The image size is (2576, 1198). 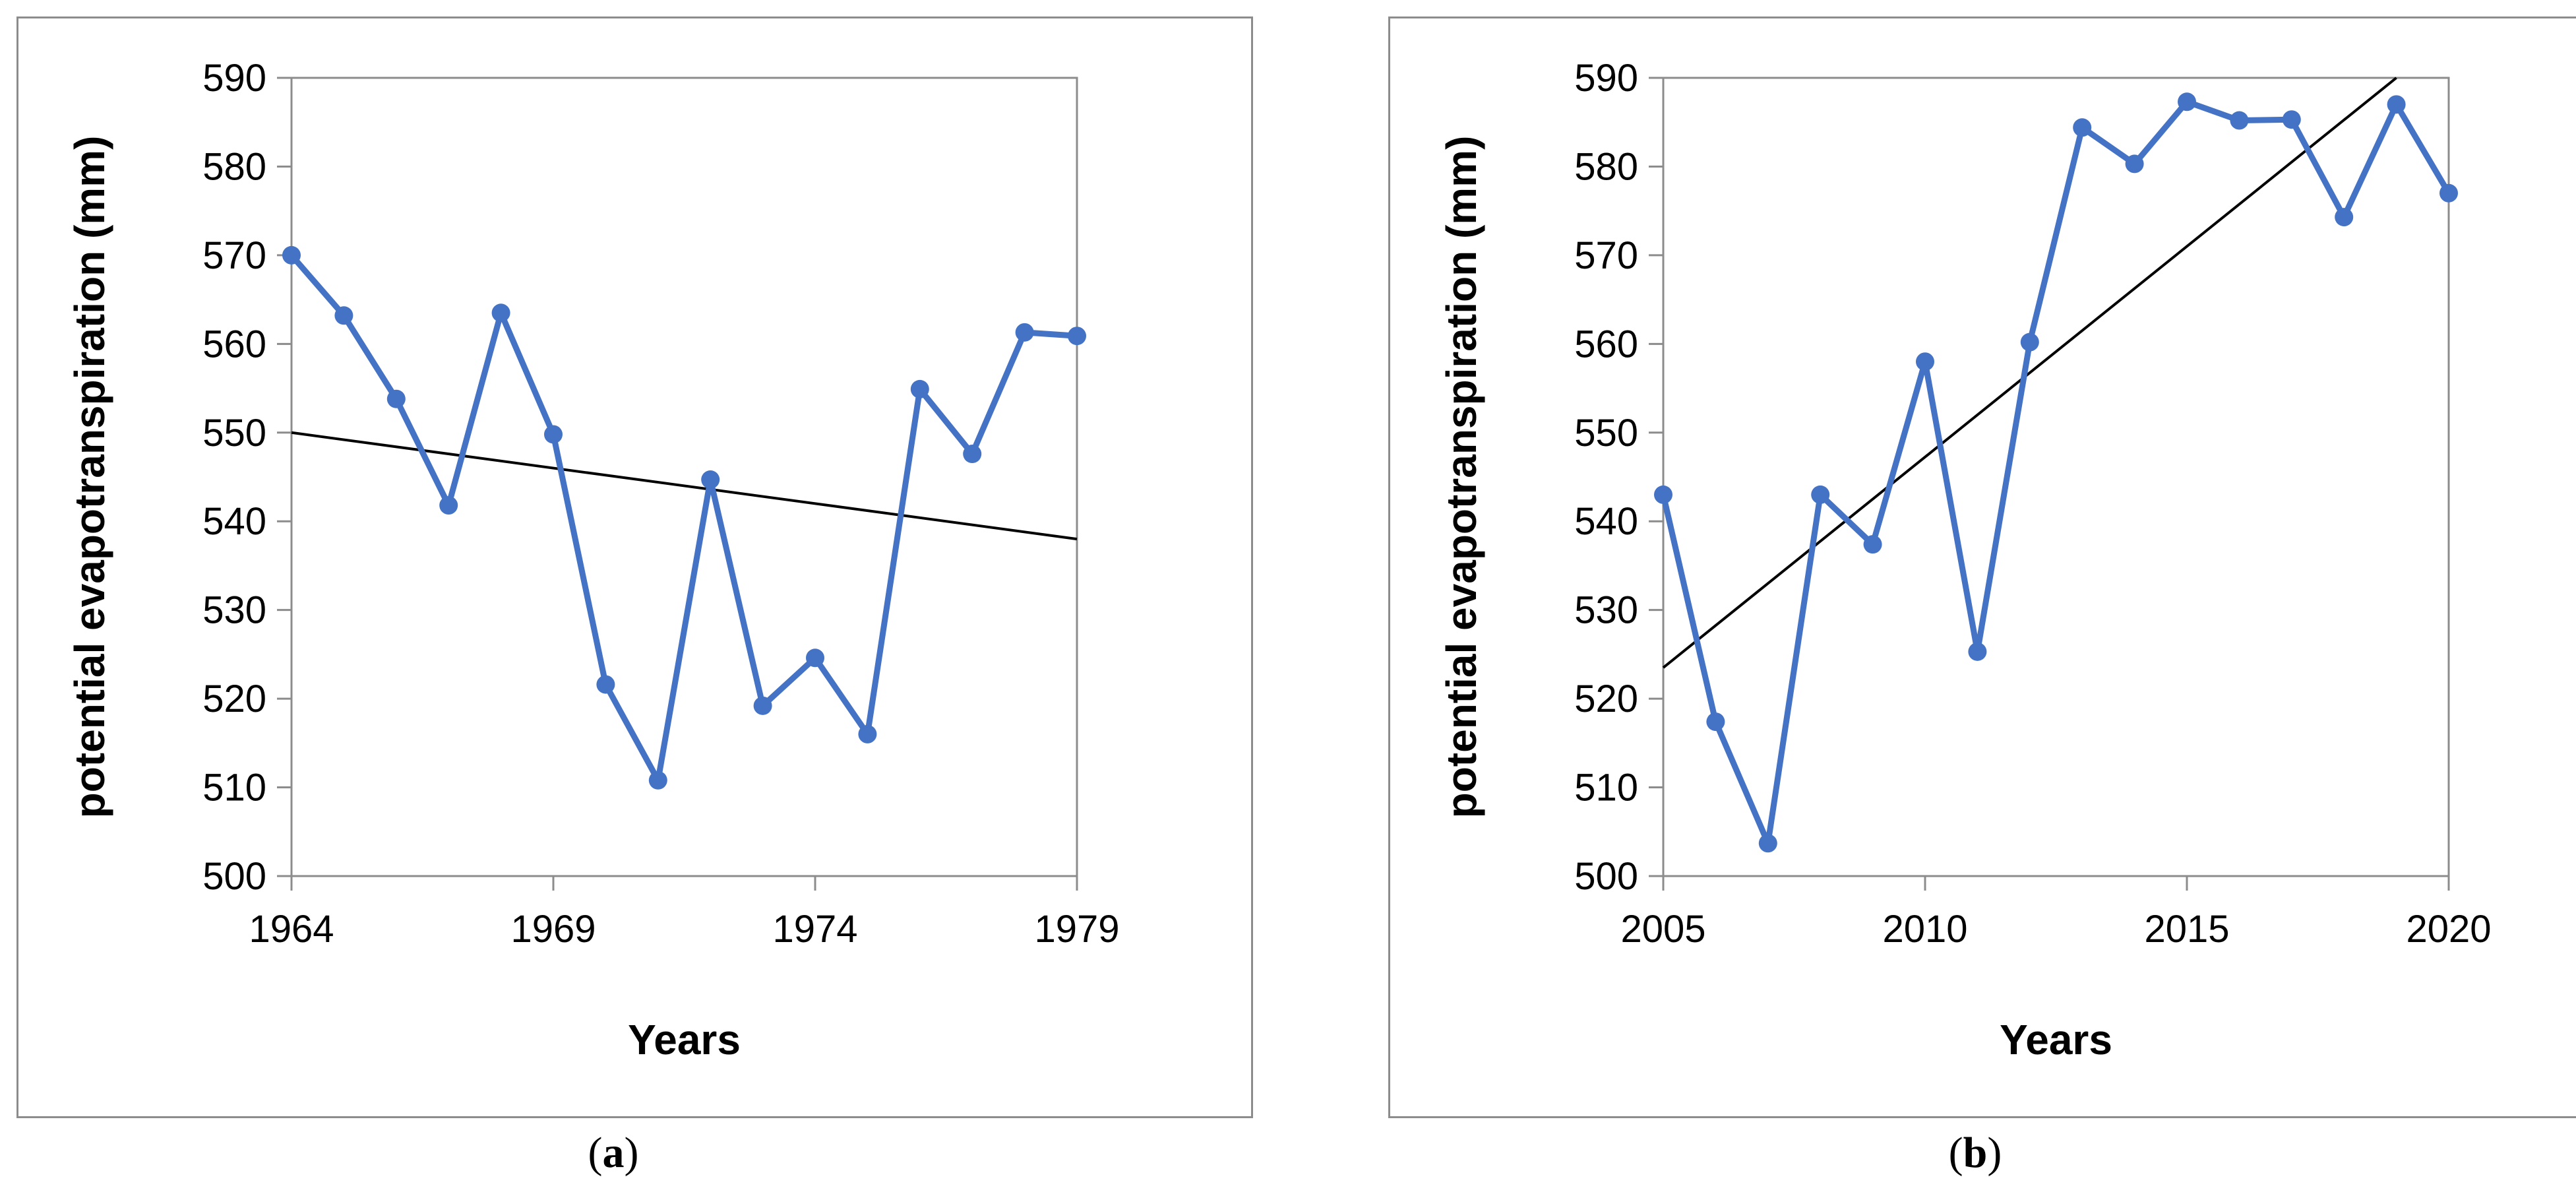 I want to click on caption-b-letter: b, so click(x=1975, y=1153).